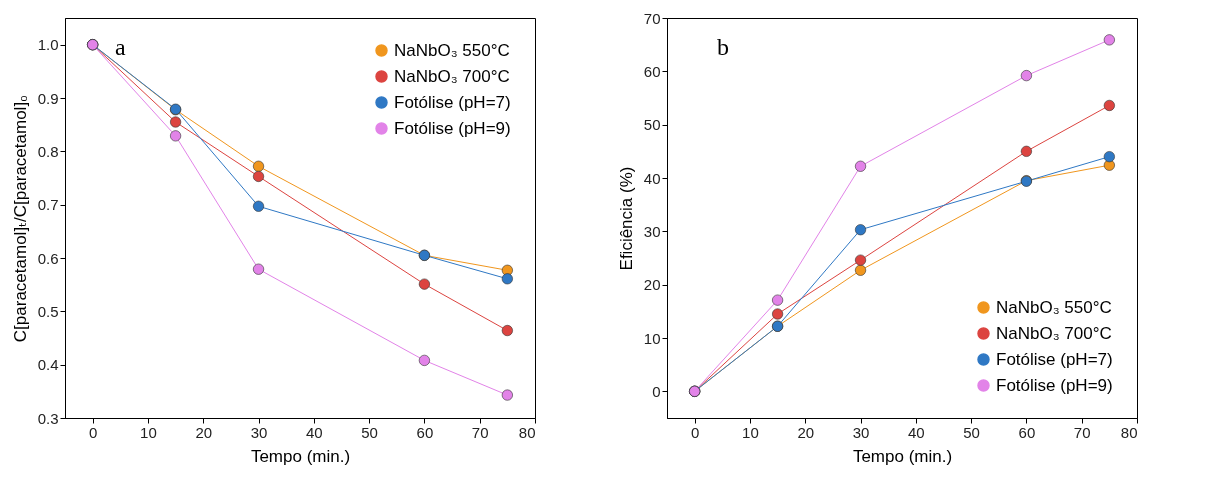  I want to click on y-tick-label: 1.0, so click(48, 45).